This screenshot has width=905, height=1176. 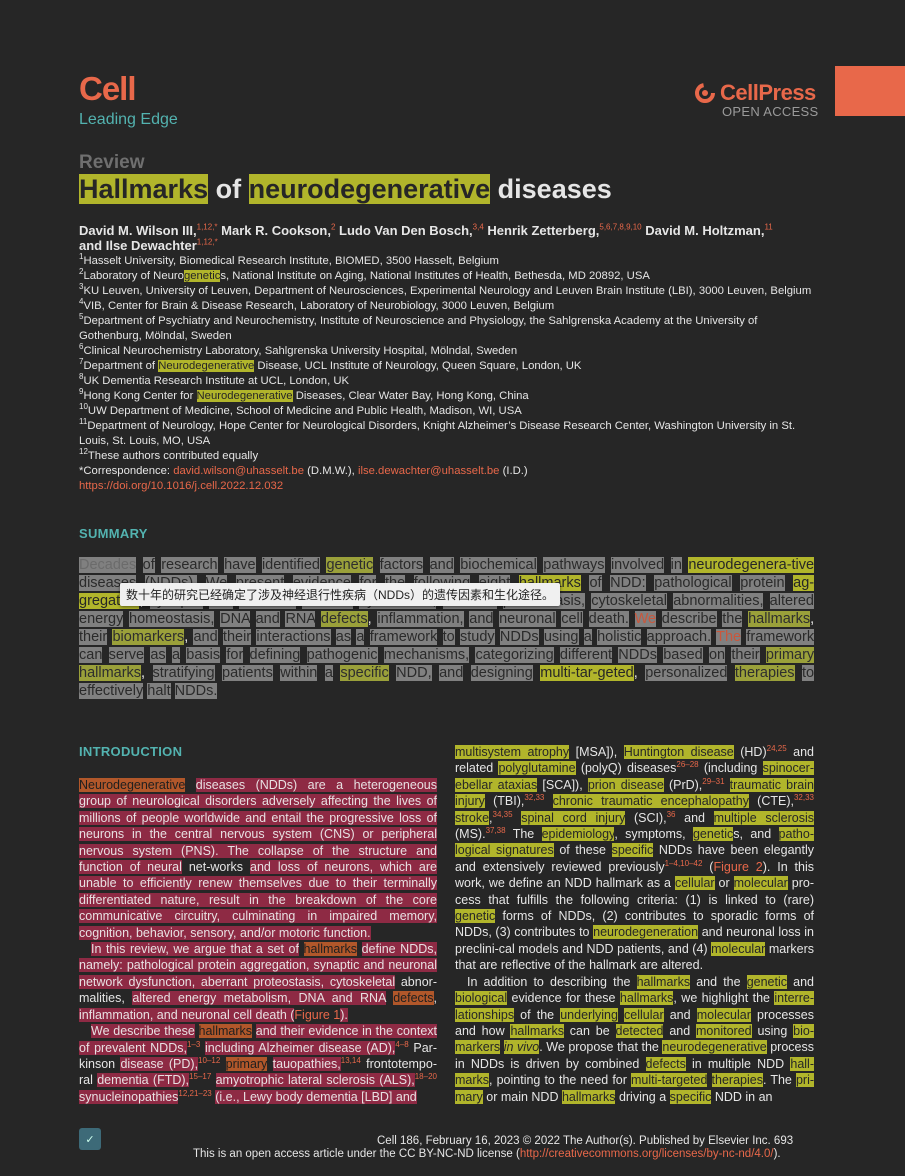 I want to click on title-word-diseases: diseases, so click(x=551, y=189).